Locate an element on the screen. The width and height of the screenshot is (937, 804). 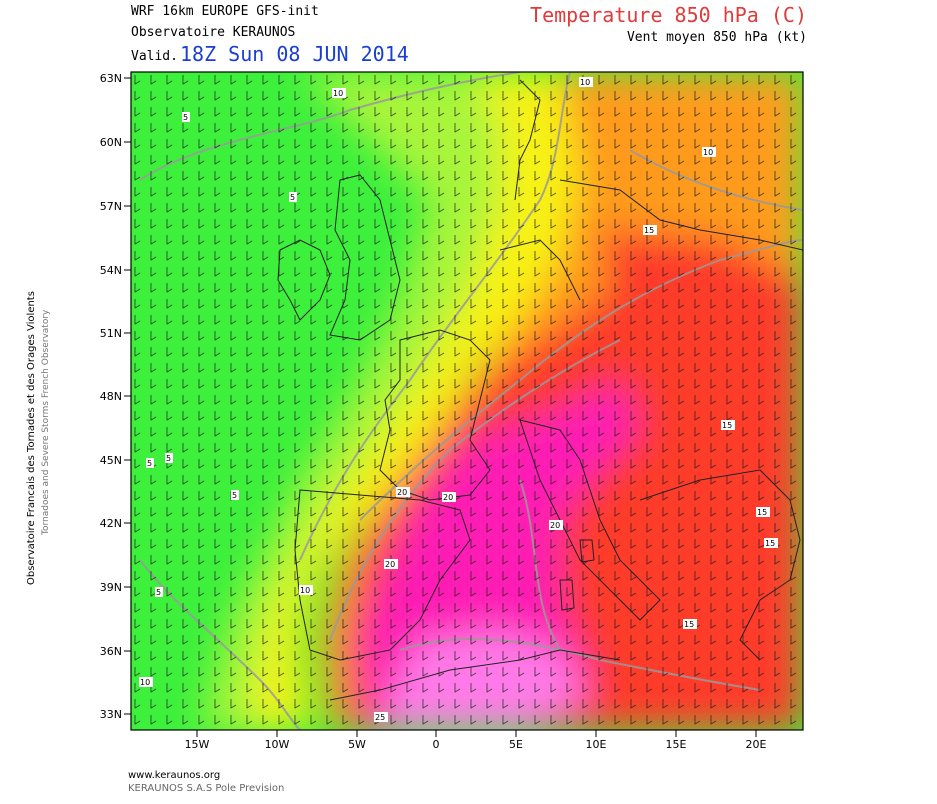
lat-tick-label: 48N is located at coordinates (111, 396).